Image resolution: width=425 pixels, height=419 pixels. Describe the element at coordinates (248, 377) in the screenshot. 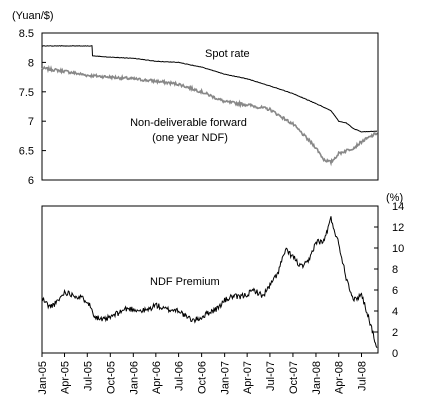

I see `x-tick-label: Apr-07` at that location.